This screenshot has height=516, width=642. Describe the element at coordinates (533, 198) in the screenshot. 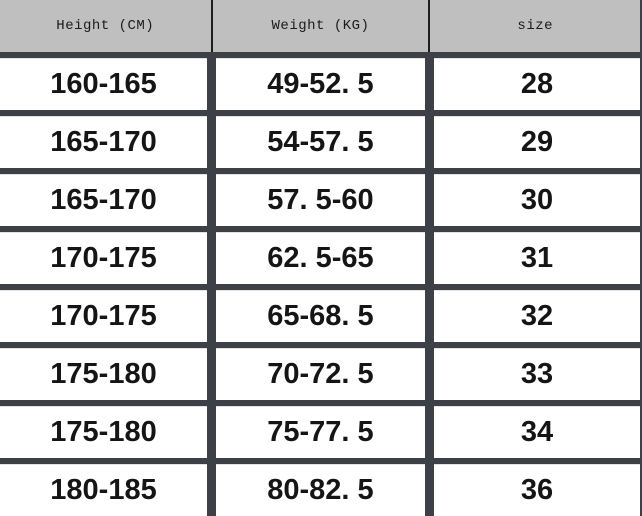

I see `size-cell: 30` at that location.